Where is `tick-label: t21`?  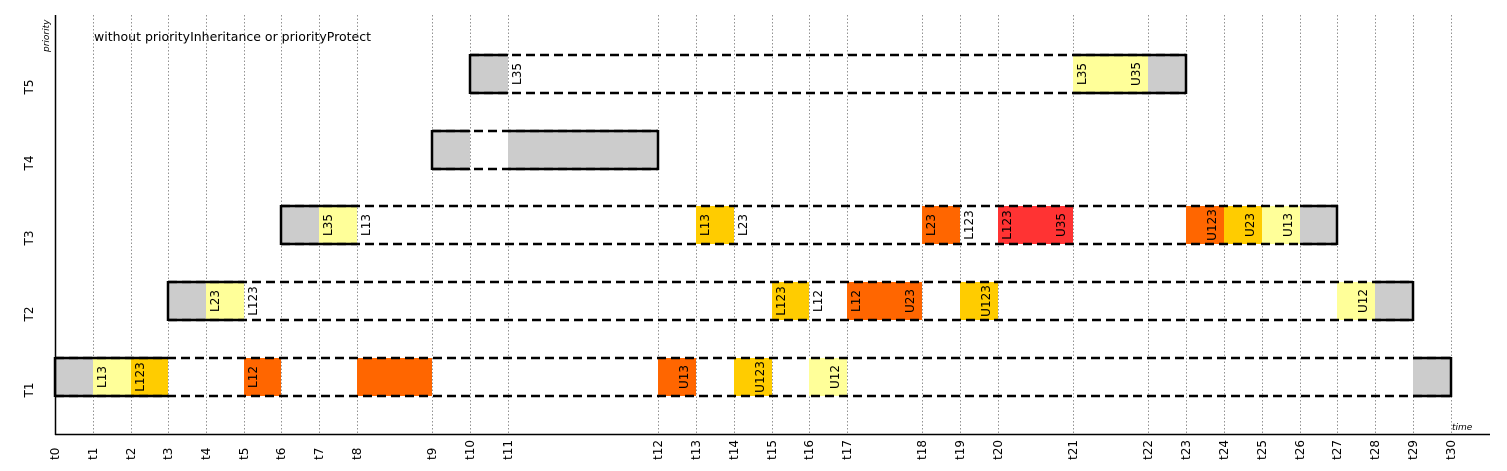
tick-label: t21 is located at coordinates (1073, 450).